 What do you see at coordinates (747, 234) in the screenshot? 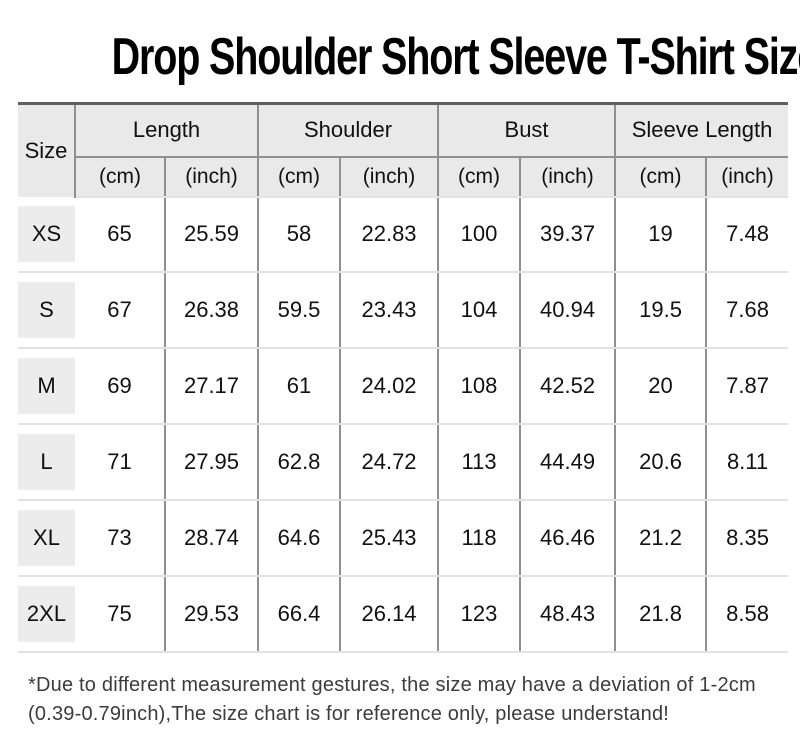
I see `sleeve-inch-value: 7.48` at bounding box center [747, 234].